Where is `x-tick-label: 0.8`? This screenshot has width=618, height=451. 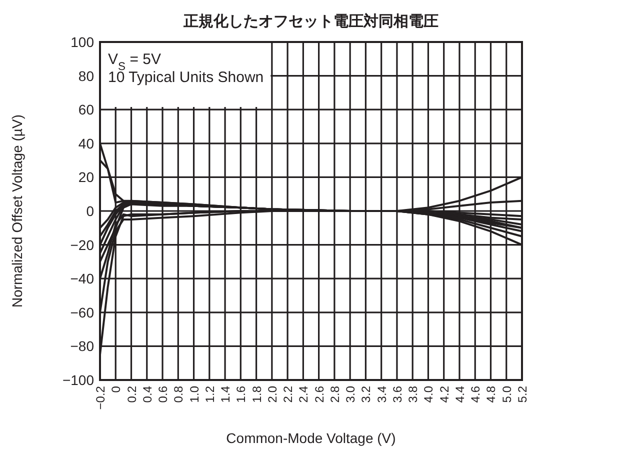 x-tick-label: 0.8 is located at coordinates (179, 394).